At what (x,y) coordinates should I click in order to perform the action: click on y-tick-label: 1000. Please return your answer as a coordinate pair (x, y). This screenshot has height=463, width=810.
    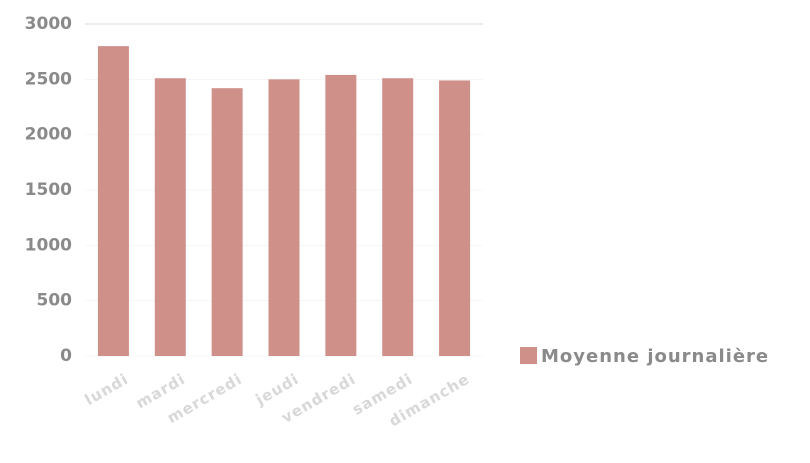
    Looking at the image, I should click on (48, 245).